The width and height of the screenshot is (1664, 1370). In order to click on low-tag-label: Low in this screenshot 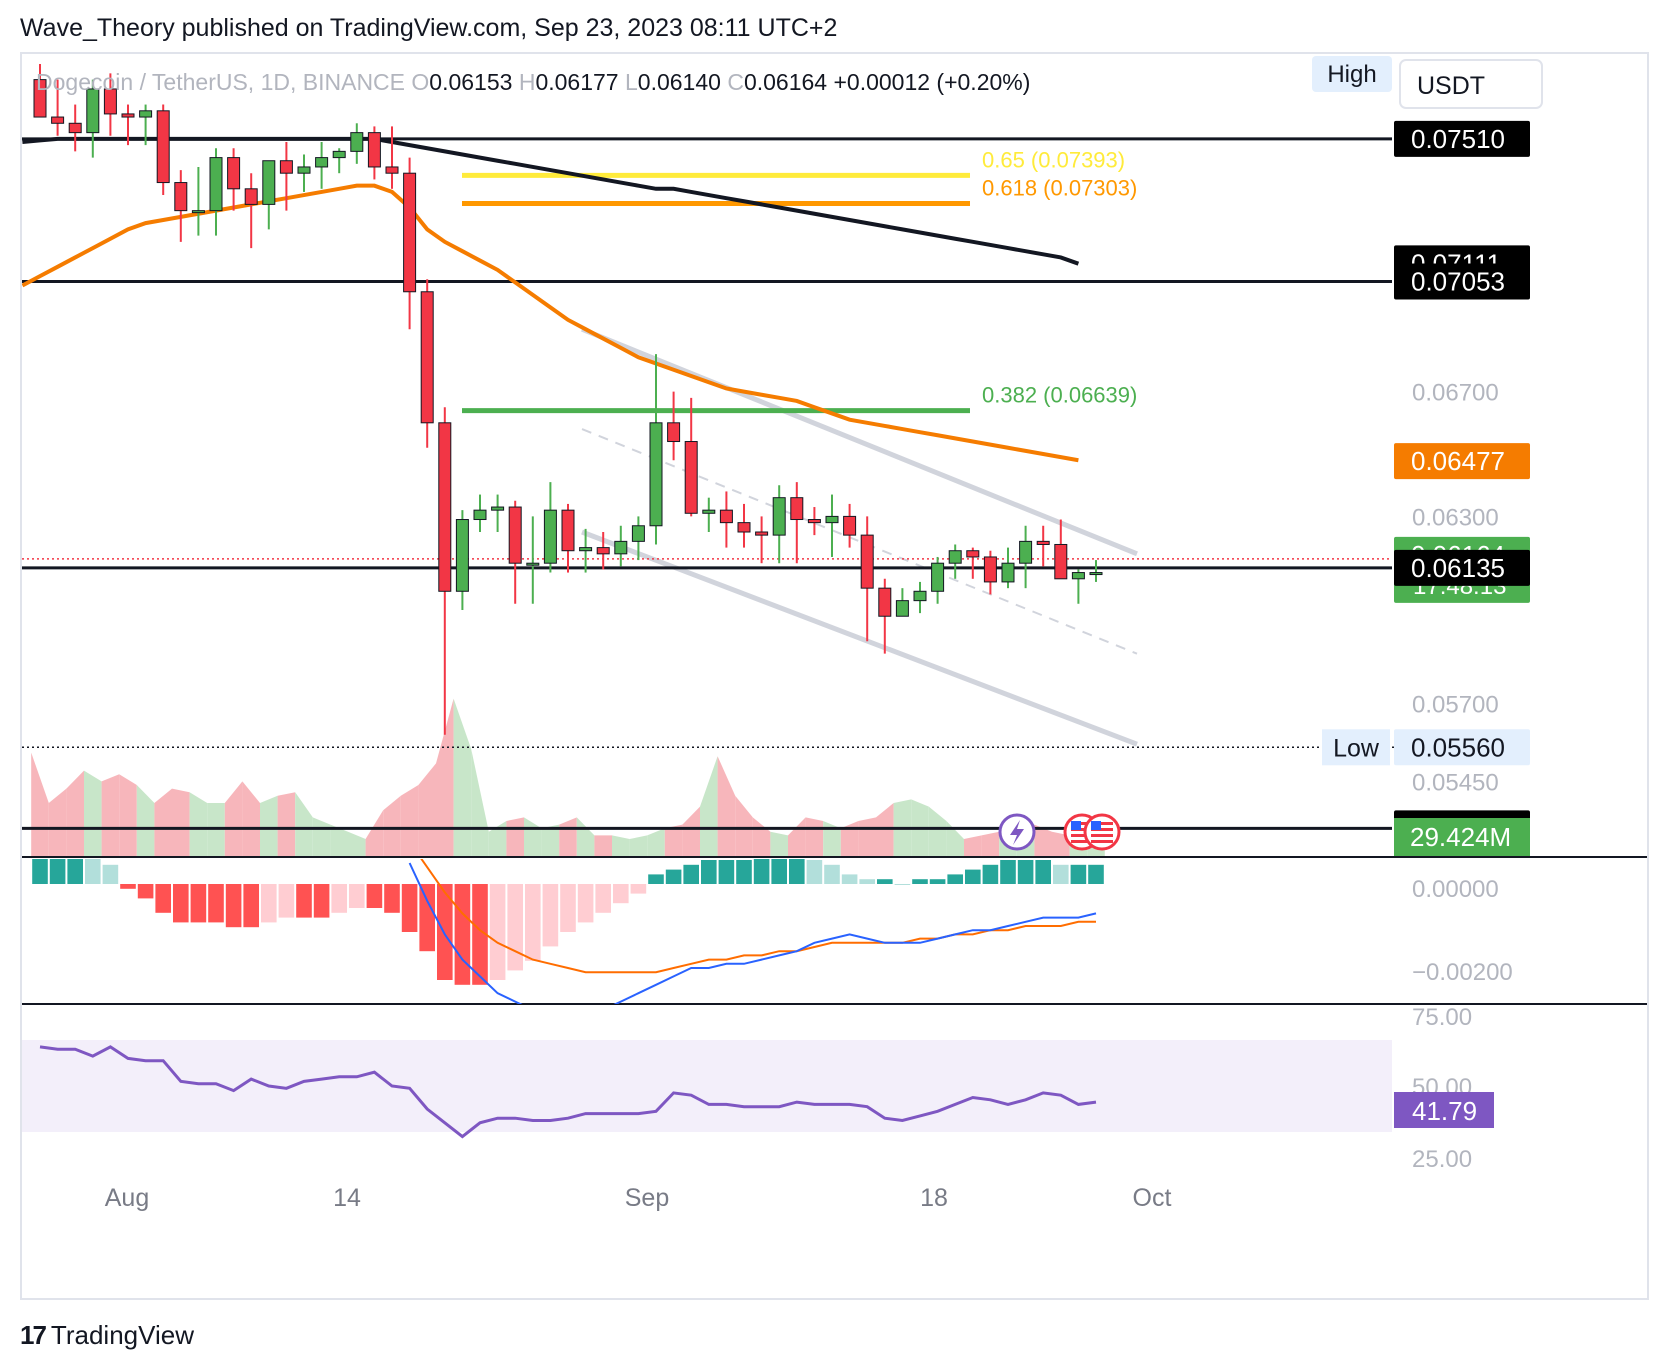, I will do `click(1356, 748)`.